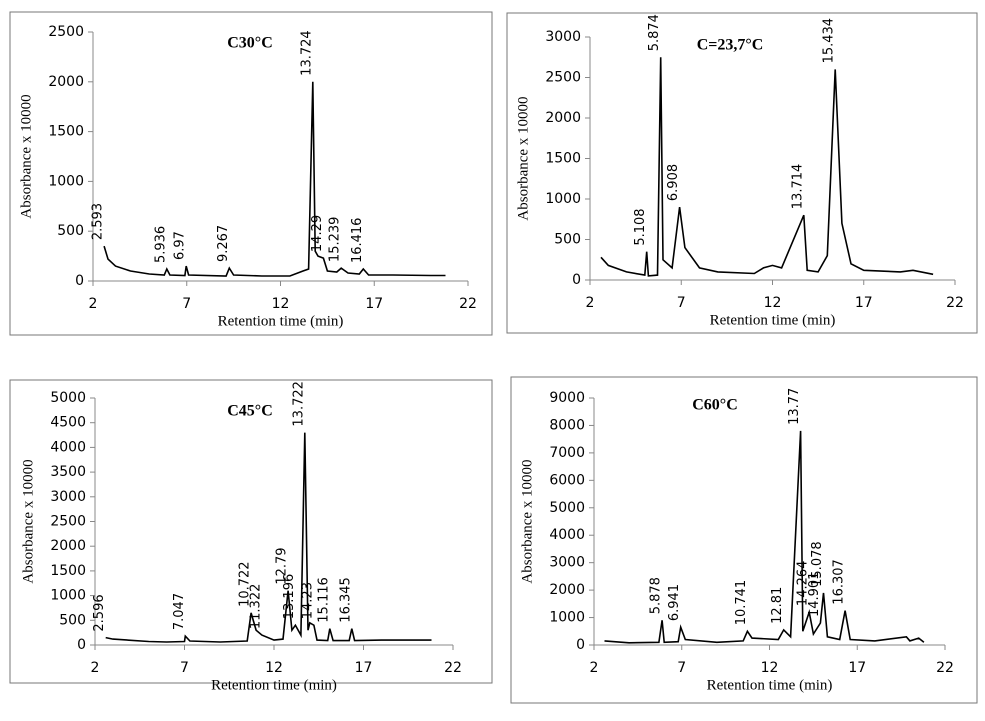  Describe the element at coordinates (245, 584) in the screenshot. I see `peak-label: 10.722` at that location.